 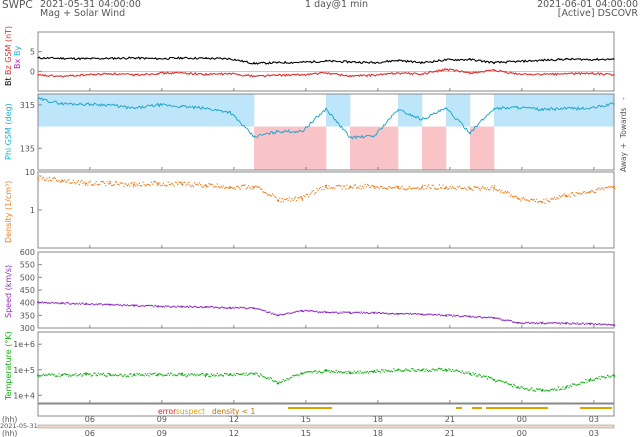 I want to click on speed-ytick-label-1: 550, so click(x=27, y=265).